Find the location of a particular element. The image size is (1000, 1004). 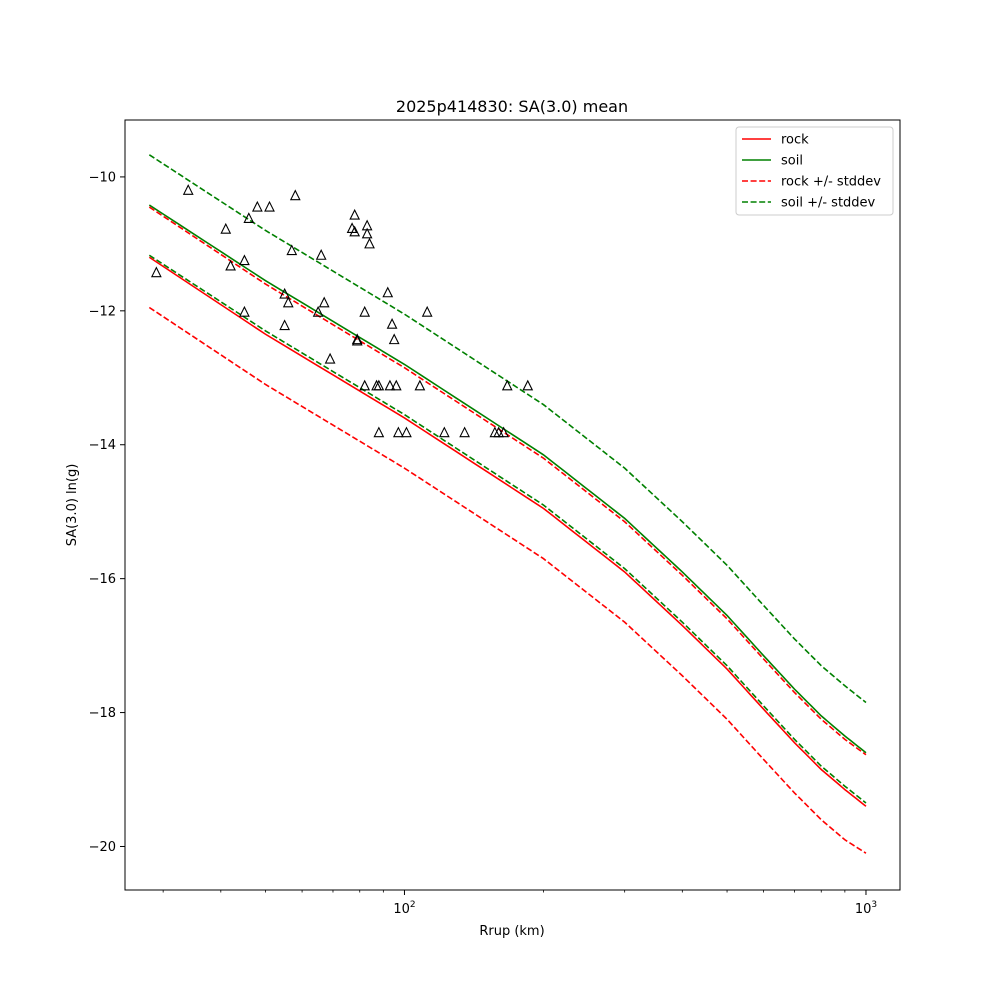

y-tick-label-2: −14 is located at coordinates (102, 445).